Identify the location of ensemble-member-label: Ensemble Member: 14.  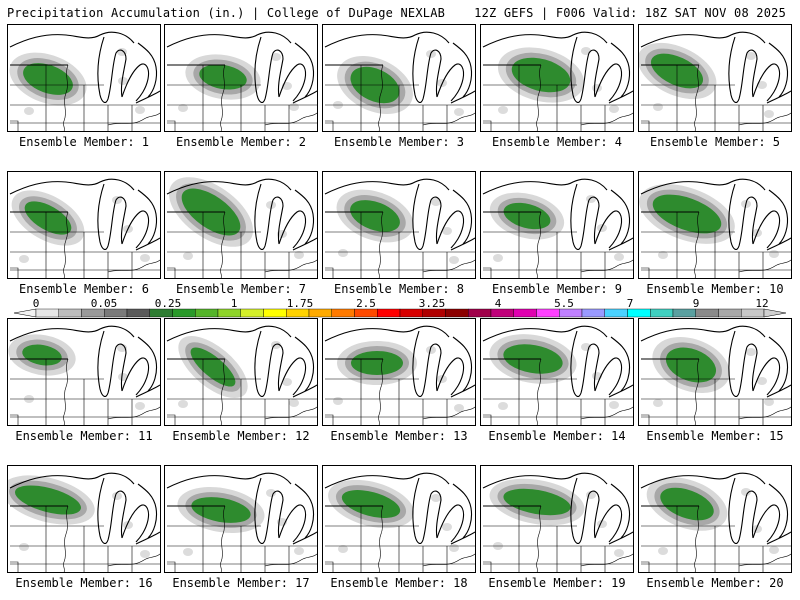
(557, 436).